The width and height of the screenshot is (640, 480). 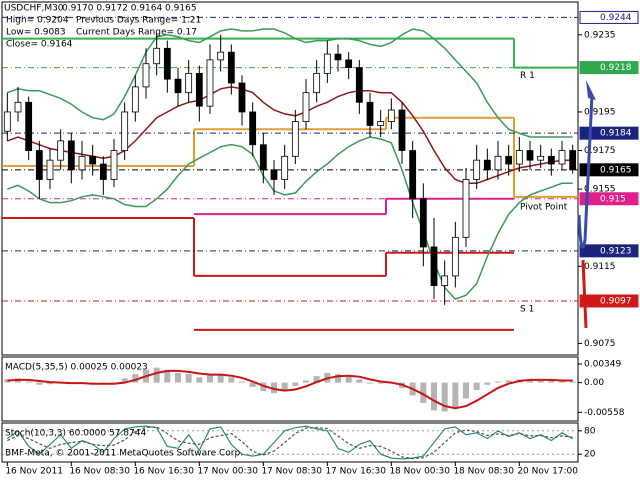 What do you see at coordinates (483, 472) in the screenshot?
I see `x-tick-label: 18 Nov 08:30` at bounding box center [483, 472].